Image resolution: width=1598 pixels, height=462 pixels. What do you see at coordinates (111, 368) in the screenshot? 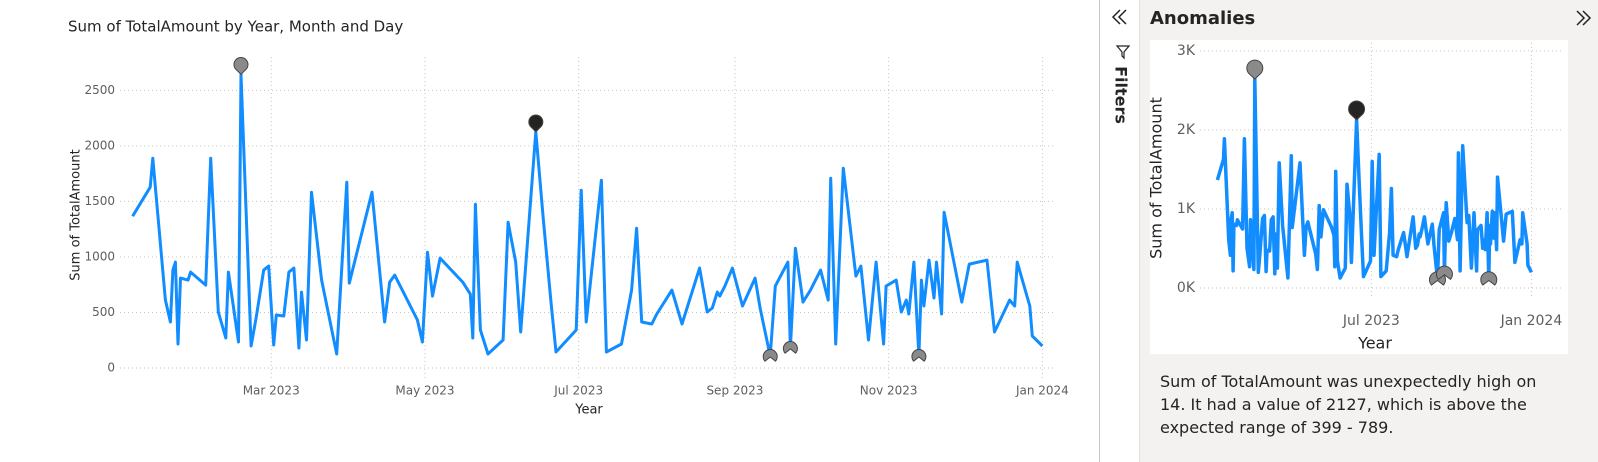
I see `y-tick-label: 0` at bounding box center [111, 368].